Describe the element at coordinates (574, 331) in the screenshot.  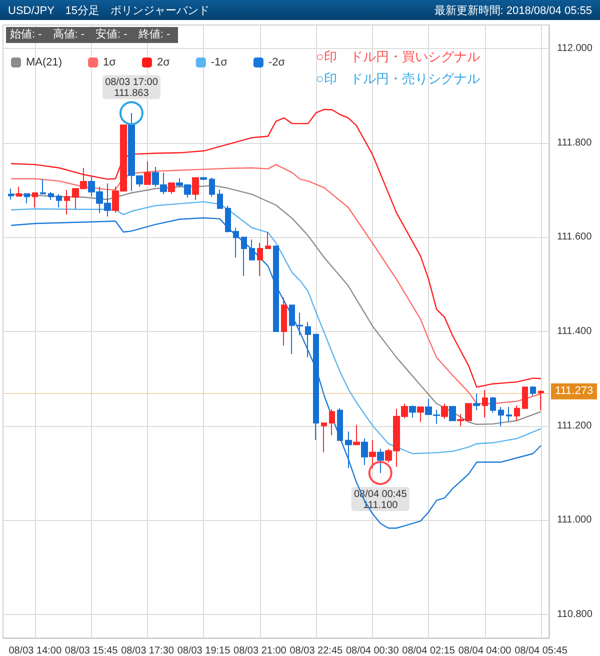
I see `y-tick-label: 111.400` at that location.